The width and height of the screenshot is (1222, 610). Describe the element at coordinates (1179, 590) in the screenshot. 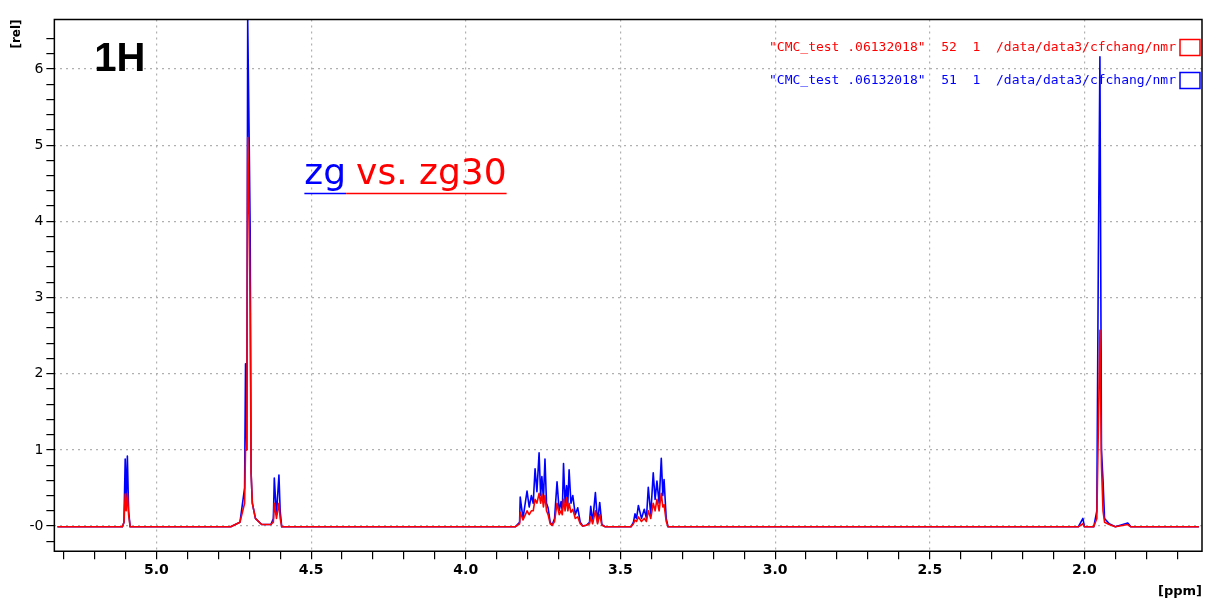

I see `x-axis-title: [ppm]` at that location.